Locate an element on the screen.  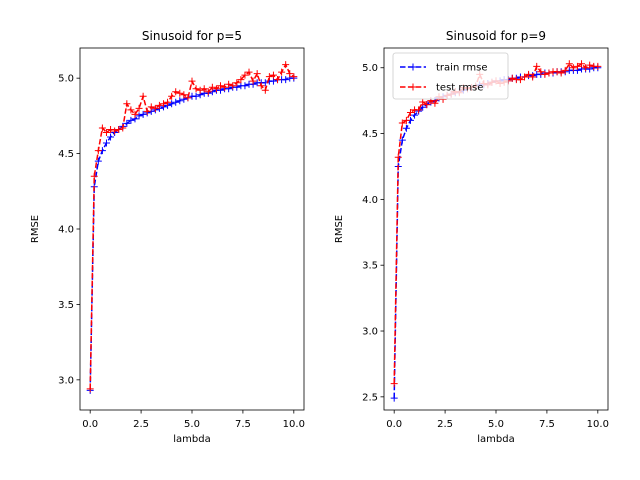
y-tick-label: 4.0 is located at coordinates (66, 230).